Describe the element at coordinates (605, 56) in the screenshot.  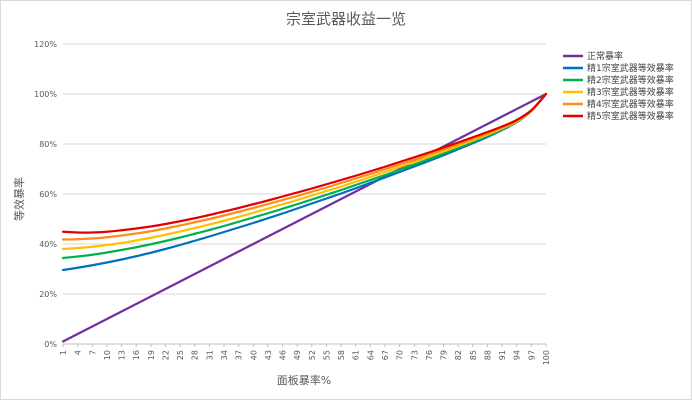
I see `legend-label: 正常暴率` at that location.